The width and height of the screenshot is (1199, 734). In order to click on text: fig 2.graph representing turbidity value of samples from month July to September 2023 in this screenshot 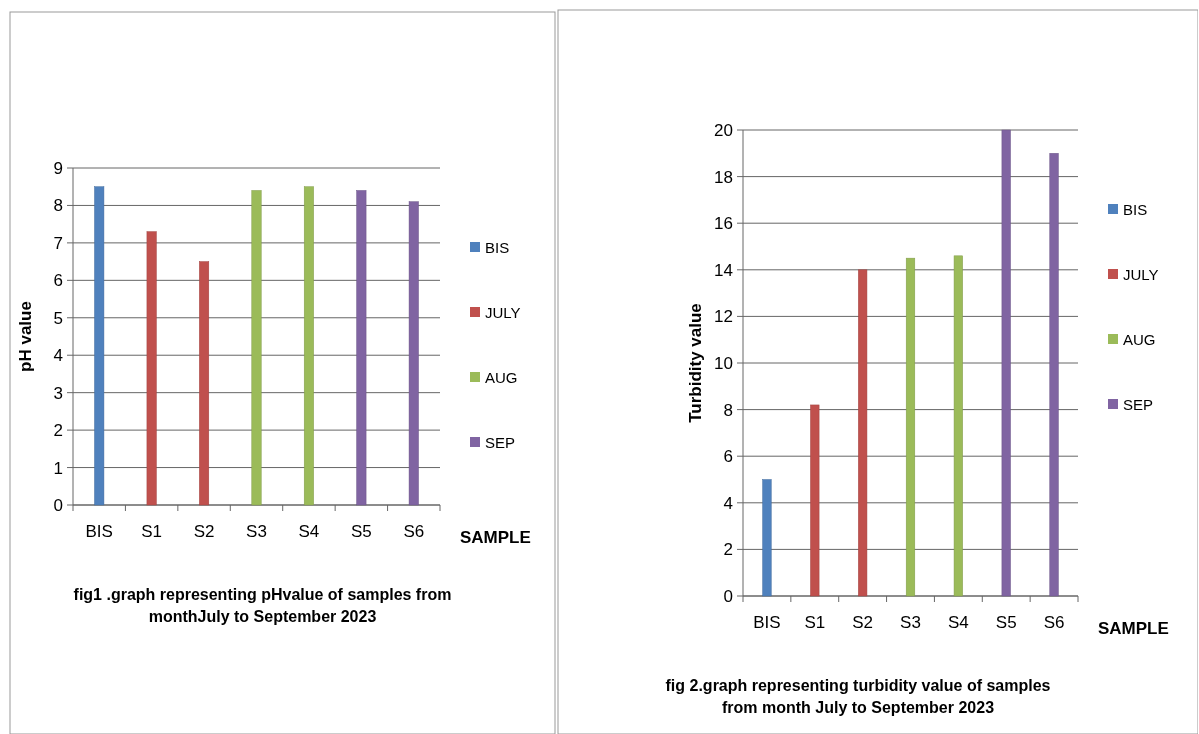, I will do `click(858, 696)`.